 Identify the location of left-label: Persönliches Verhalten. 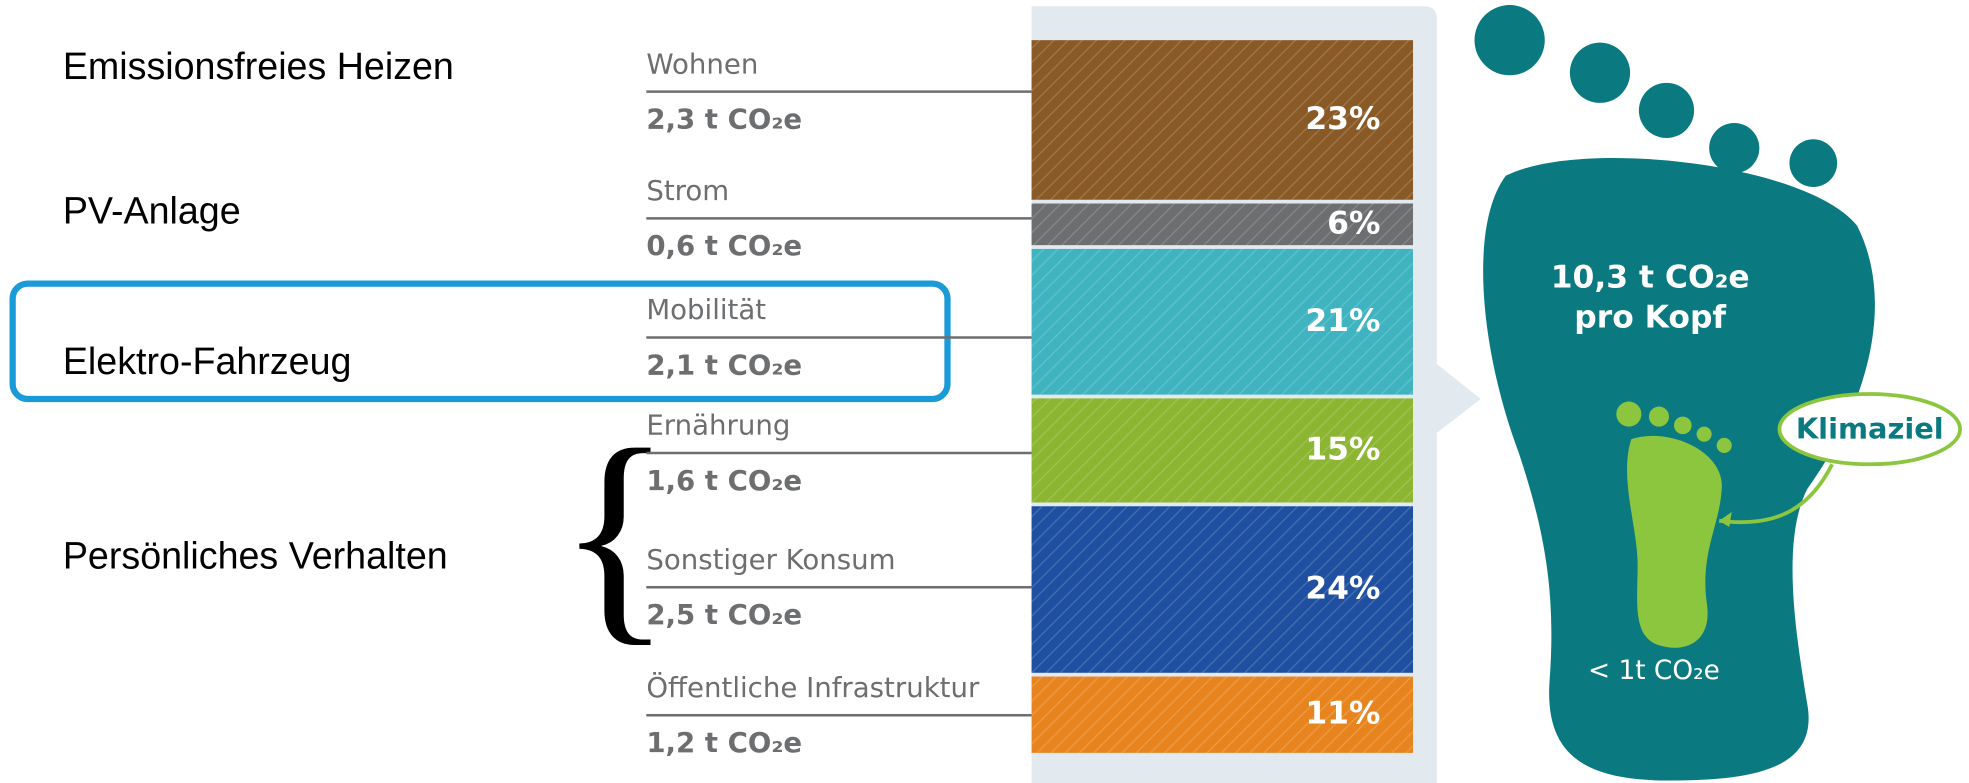
(255, 555).